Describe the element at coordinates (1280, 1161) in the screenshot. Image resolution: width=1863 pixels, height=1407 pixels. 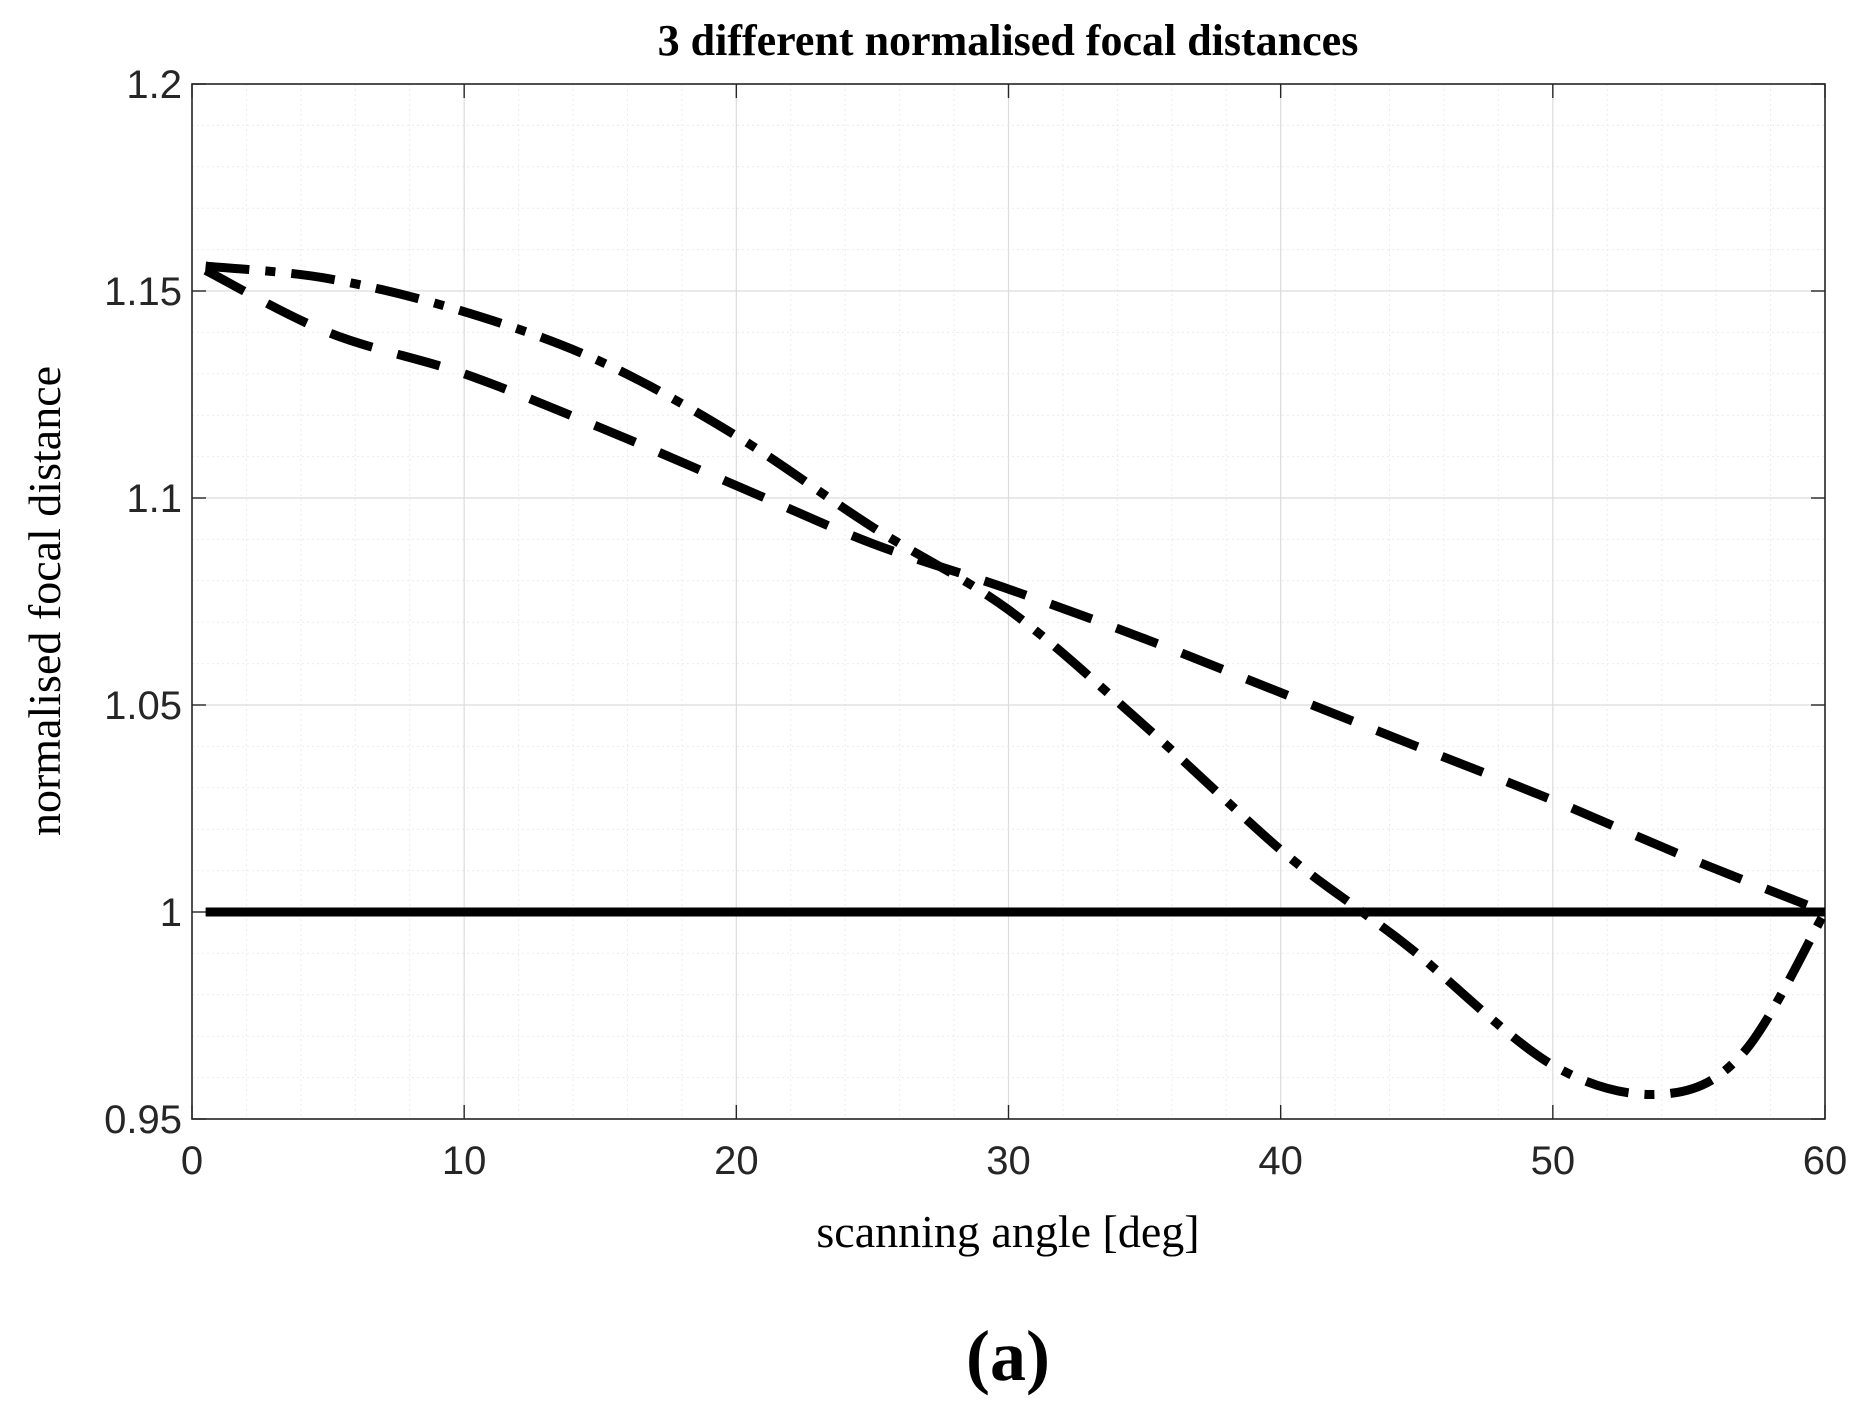
I see `x-tick-label: 40` at that location.